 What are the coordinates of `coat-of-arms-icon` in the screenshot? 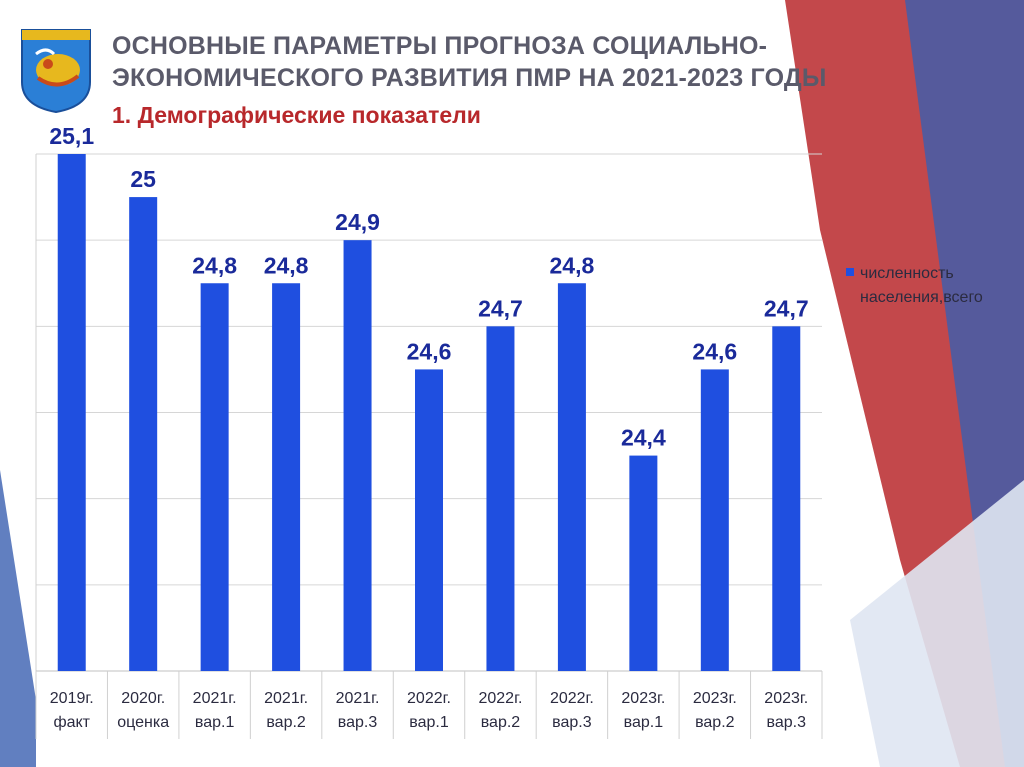 It's located at (56, 70).